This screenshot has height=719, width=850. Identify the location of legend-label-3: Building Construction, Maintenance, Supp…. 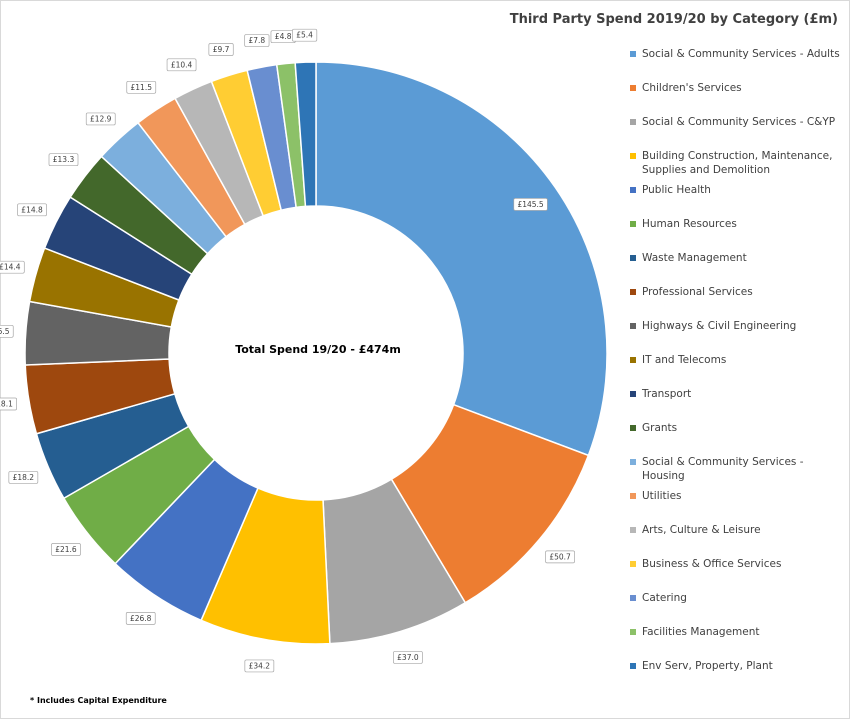
(737, 163).